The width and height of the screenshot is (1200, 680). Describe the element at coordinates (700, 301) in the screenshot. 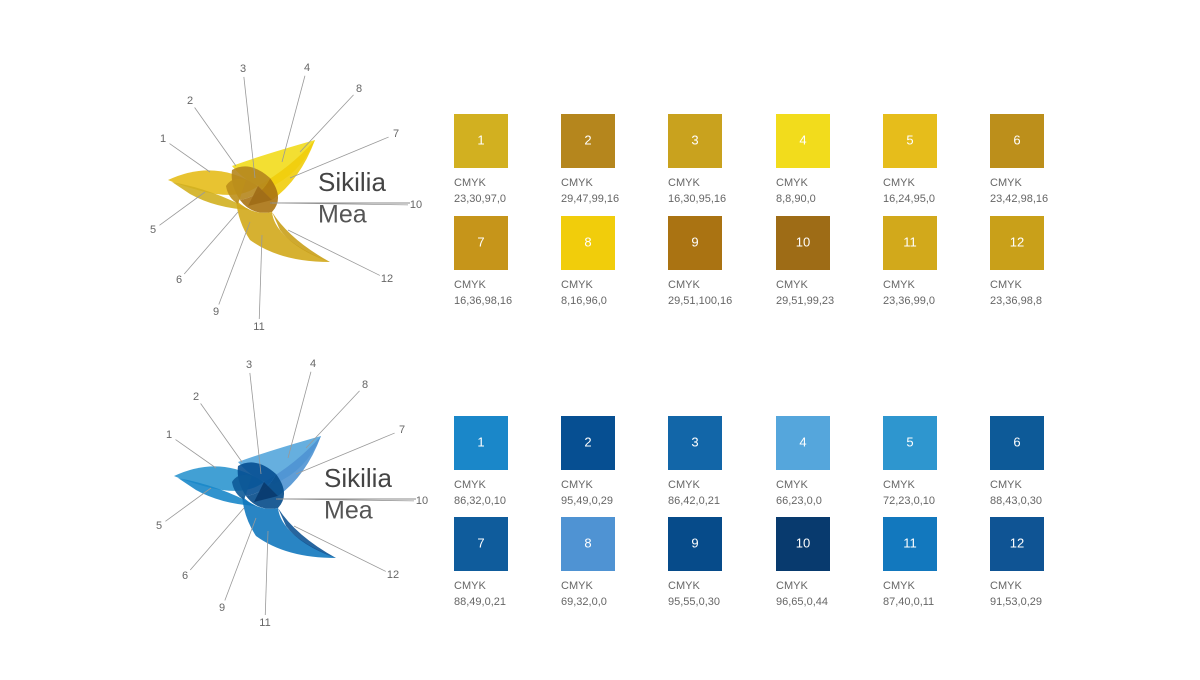

I see `swatch-value: 29,51,100,16` at that location.